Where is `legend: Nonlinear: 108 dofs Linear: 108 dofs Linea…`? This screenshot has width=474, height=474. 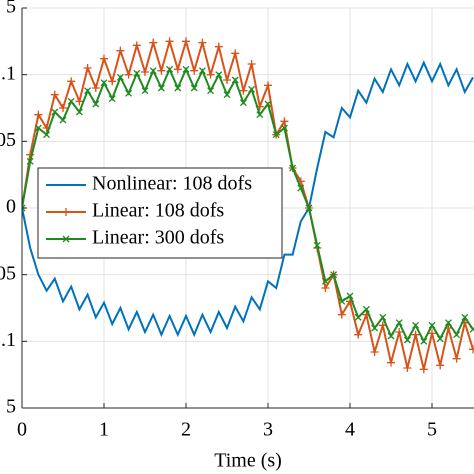
legend: Nonlinear: 108 dofs Linear: 108 dofs Linea… is located at coordinates (160, 213).